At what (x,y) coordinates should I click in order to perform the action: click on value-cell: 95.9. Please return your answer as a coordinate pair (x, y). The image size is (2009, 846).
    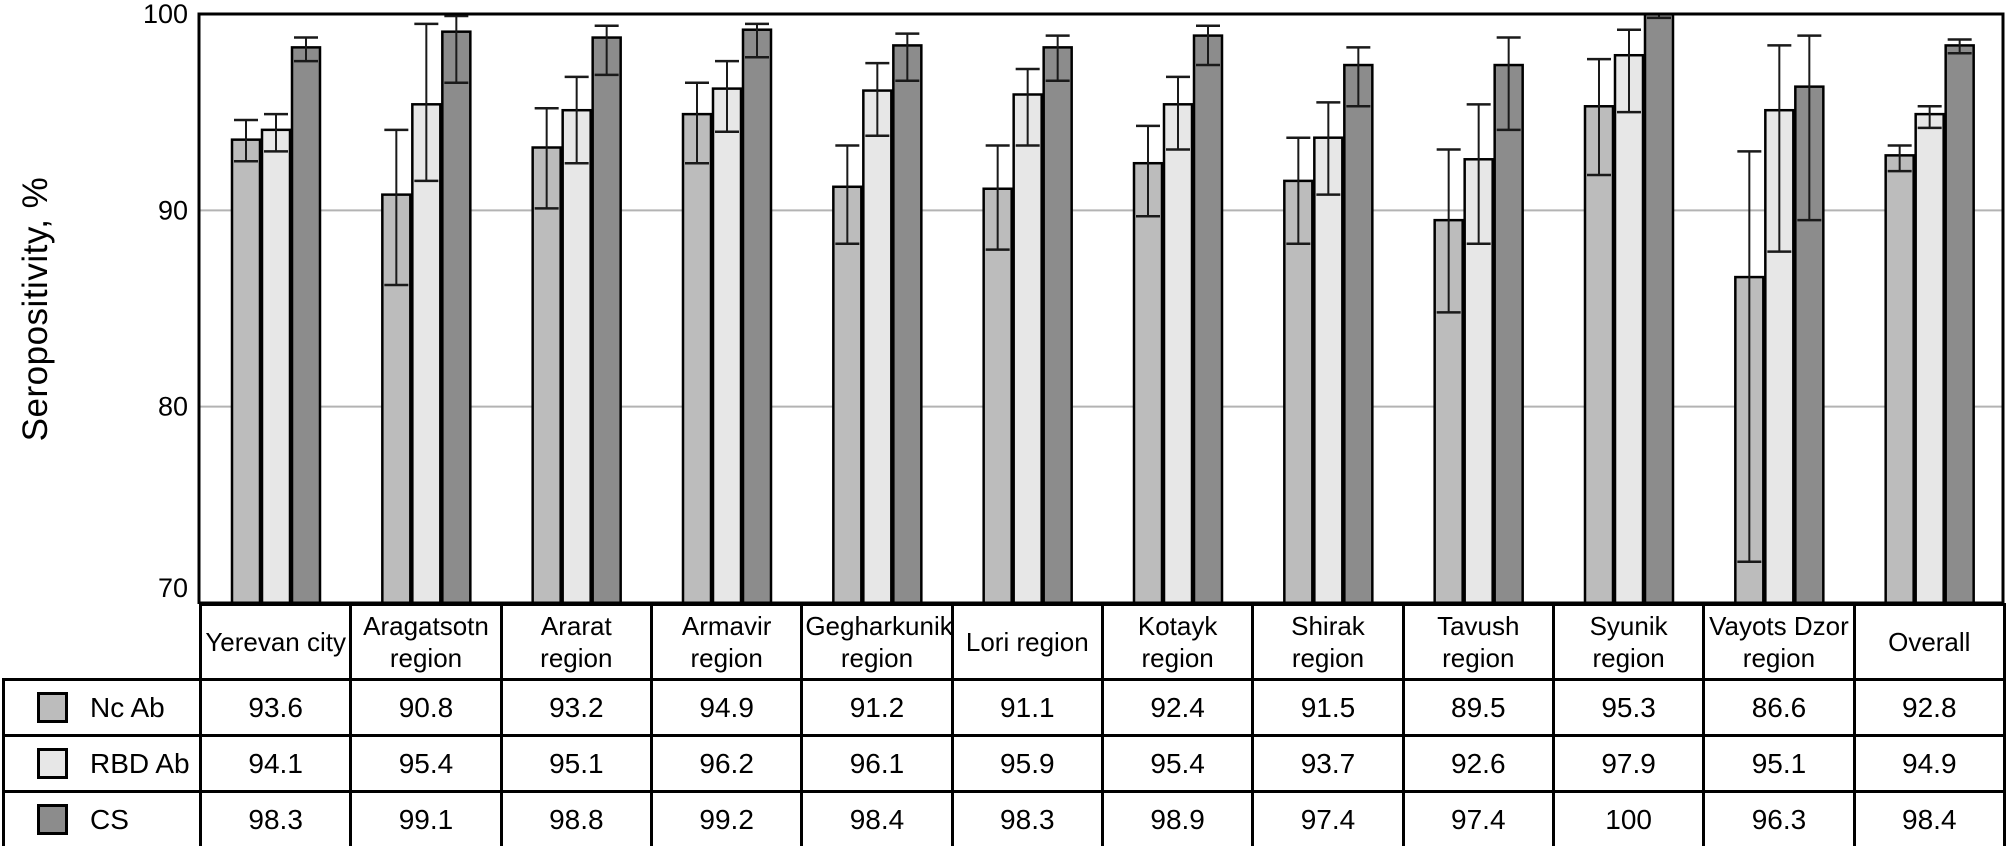
    Looking at the image, I should click on (1027, 763).